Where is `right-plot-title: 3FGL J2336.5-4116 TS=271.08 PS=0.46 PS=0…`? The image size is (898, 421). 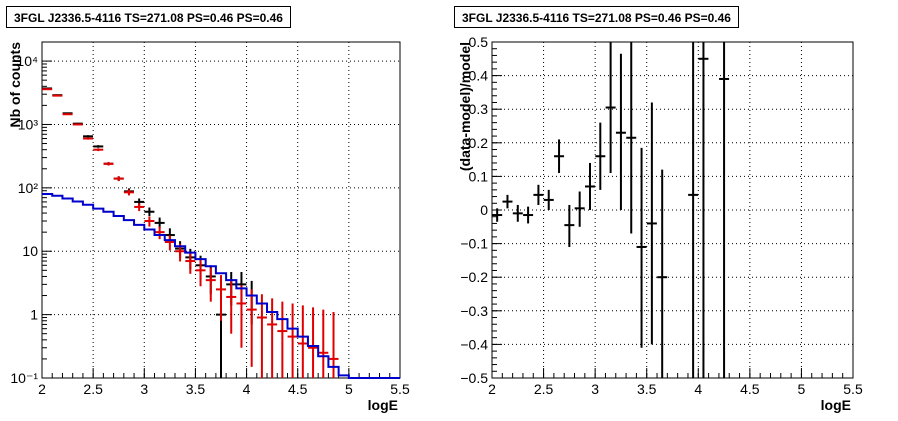
right-plot-title: 3FGL J2336.5-4116 TS=271.08 PS=0.46 PS=0… is located at coordinates (596, 17).